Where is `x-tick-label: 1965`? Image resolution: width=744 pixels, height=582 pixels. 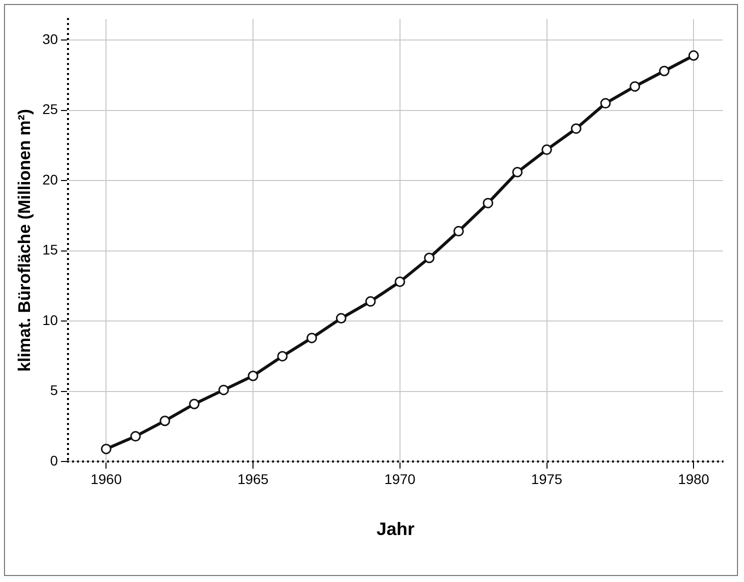
x-tick-label: 1965 is located at coordinates (253, 478).